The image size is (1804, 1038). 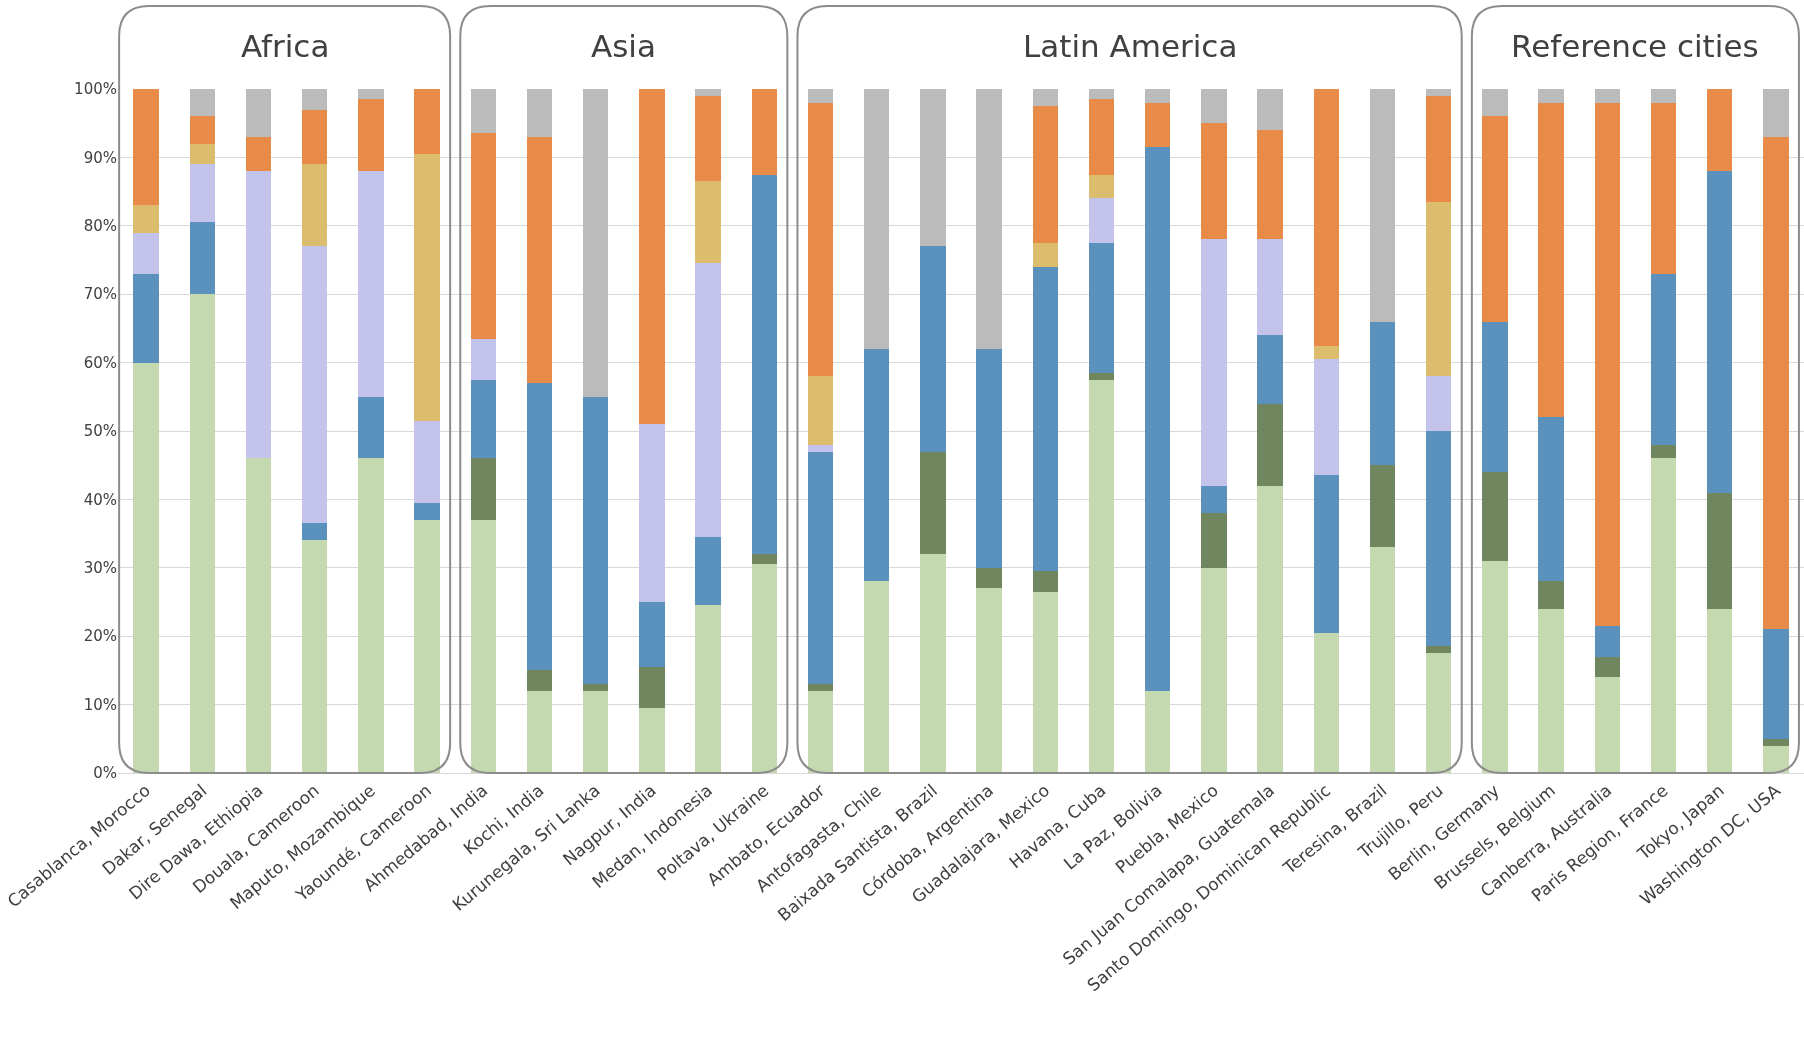 I want to click on y-tick-label: 10%, so click(x=100, y=704).